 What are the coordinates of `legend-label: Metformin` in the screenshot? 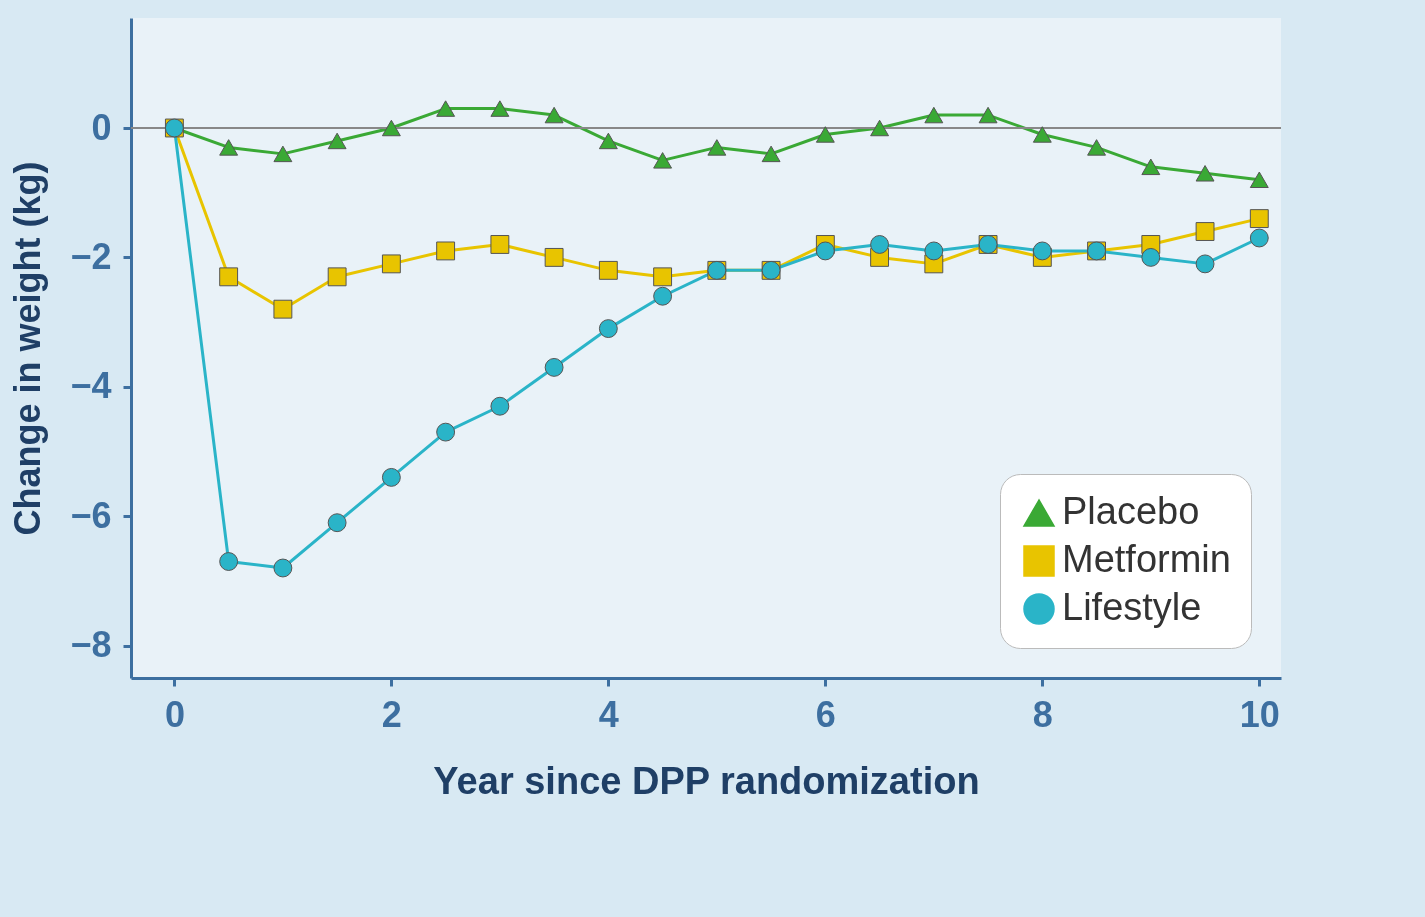 It's located at (1146, 559).